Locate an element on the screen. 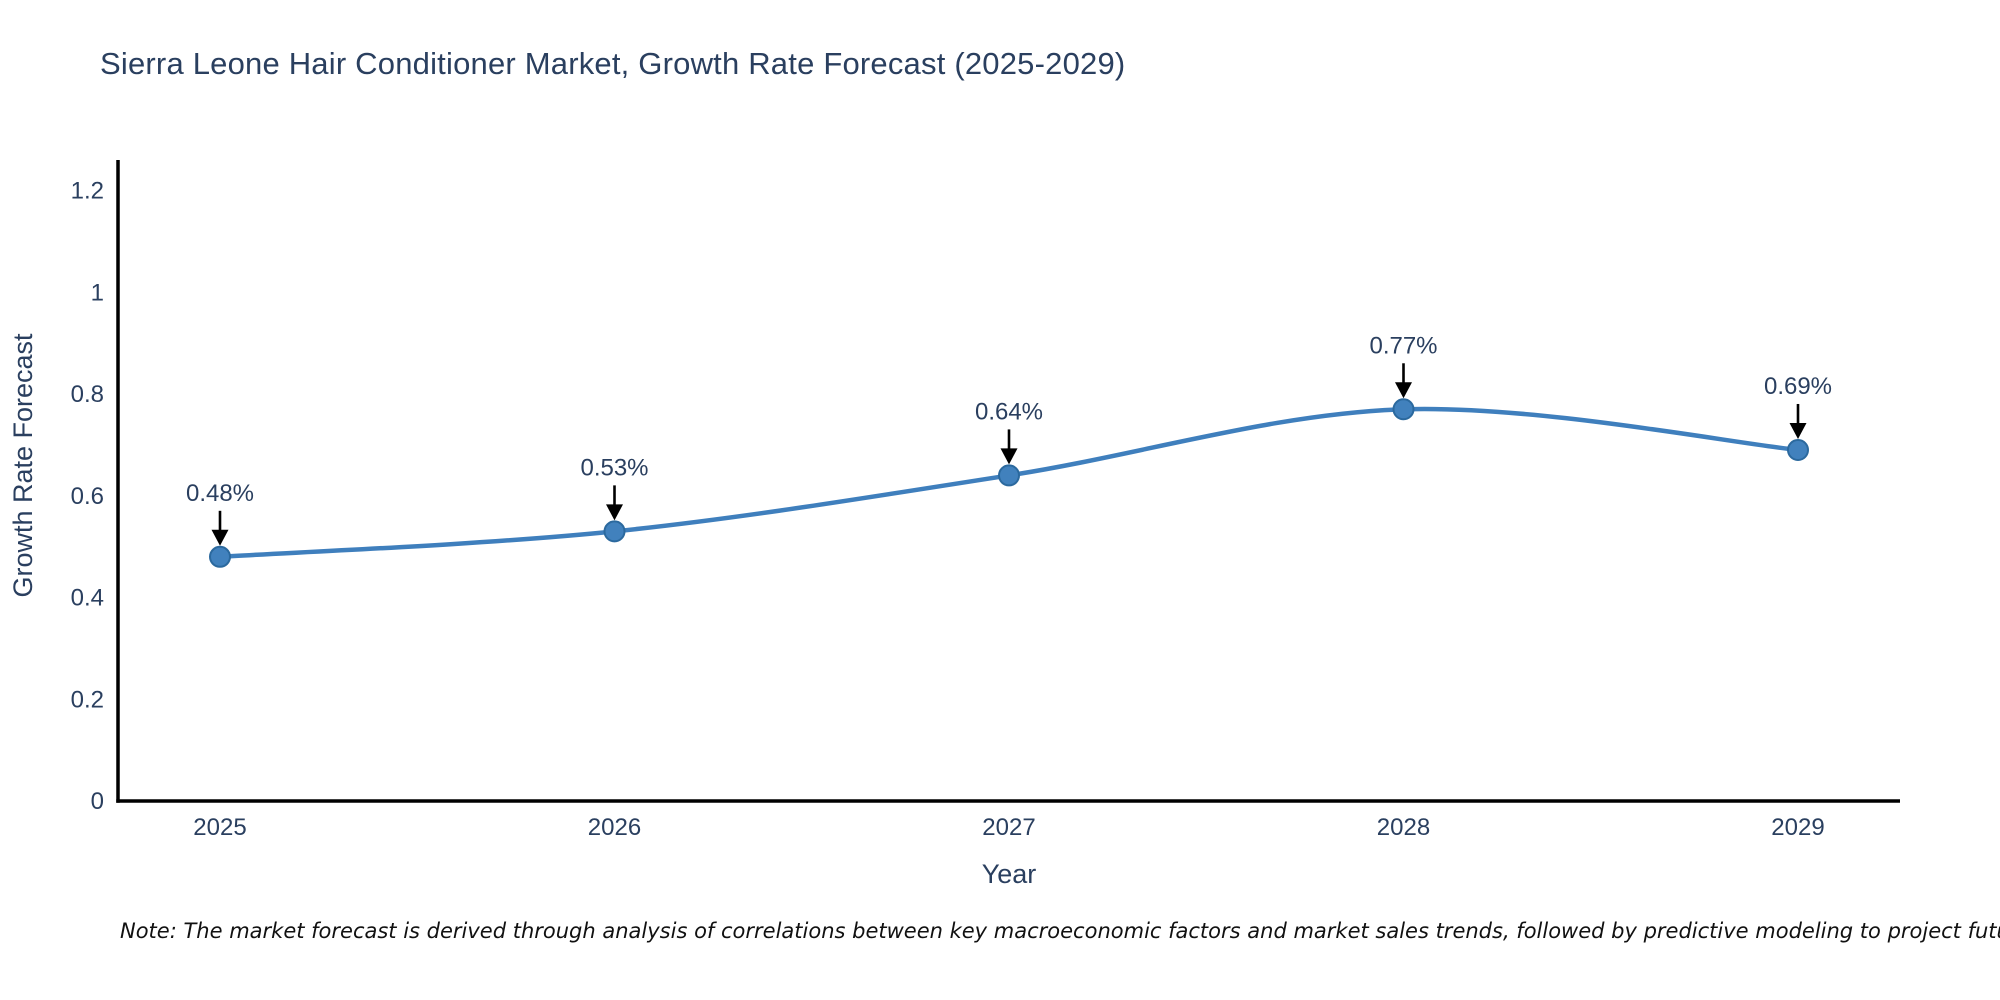 The image size is (2000, 1000). point-value-label: 0.48% is located at coordinates (220, 493).